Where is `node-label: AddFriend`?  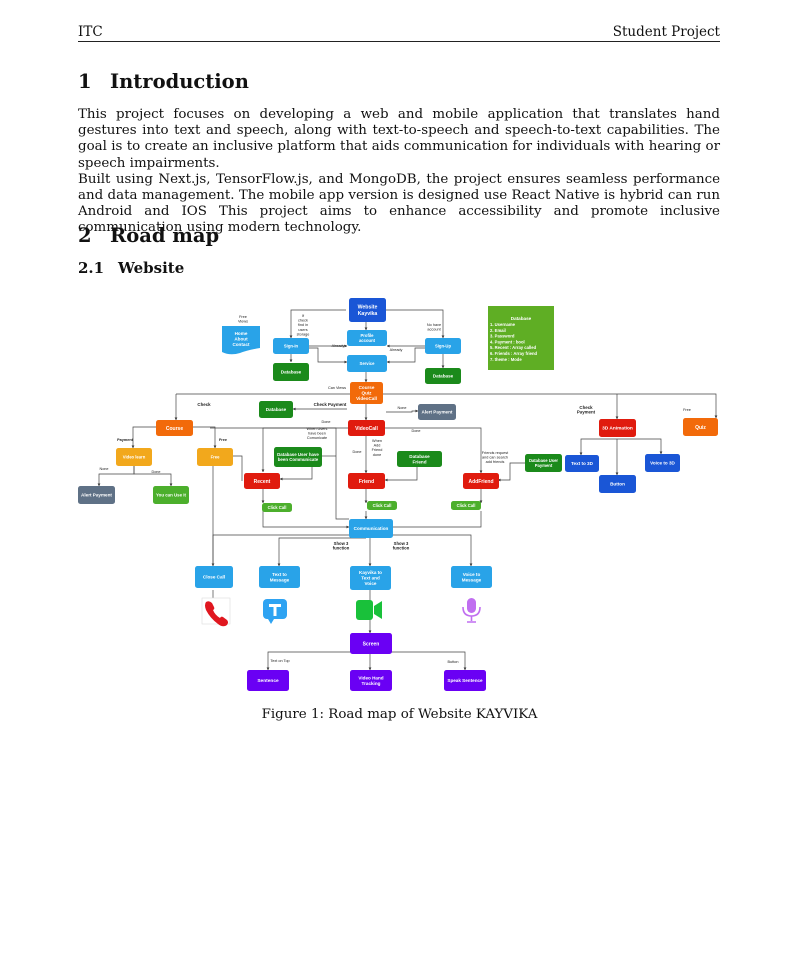
node-label: AddFriend is located at coordinates (481, 482).